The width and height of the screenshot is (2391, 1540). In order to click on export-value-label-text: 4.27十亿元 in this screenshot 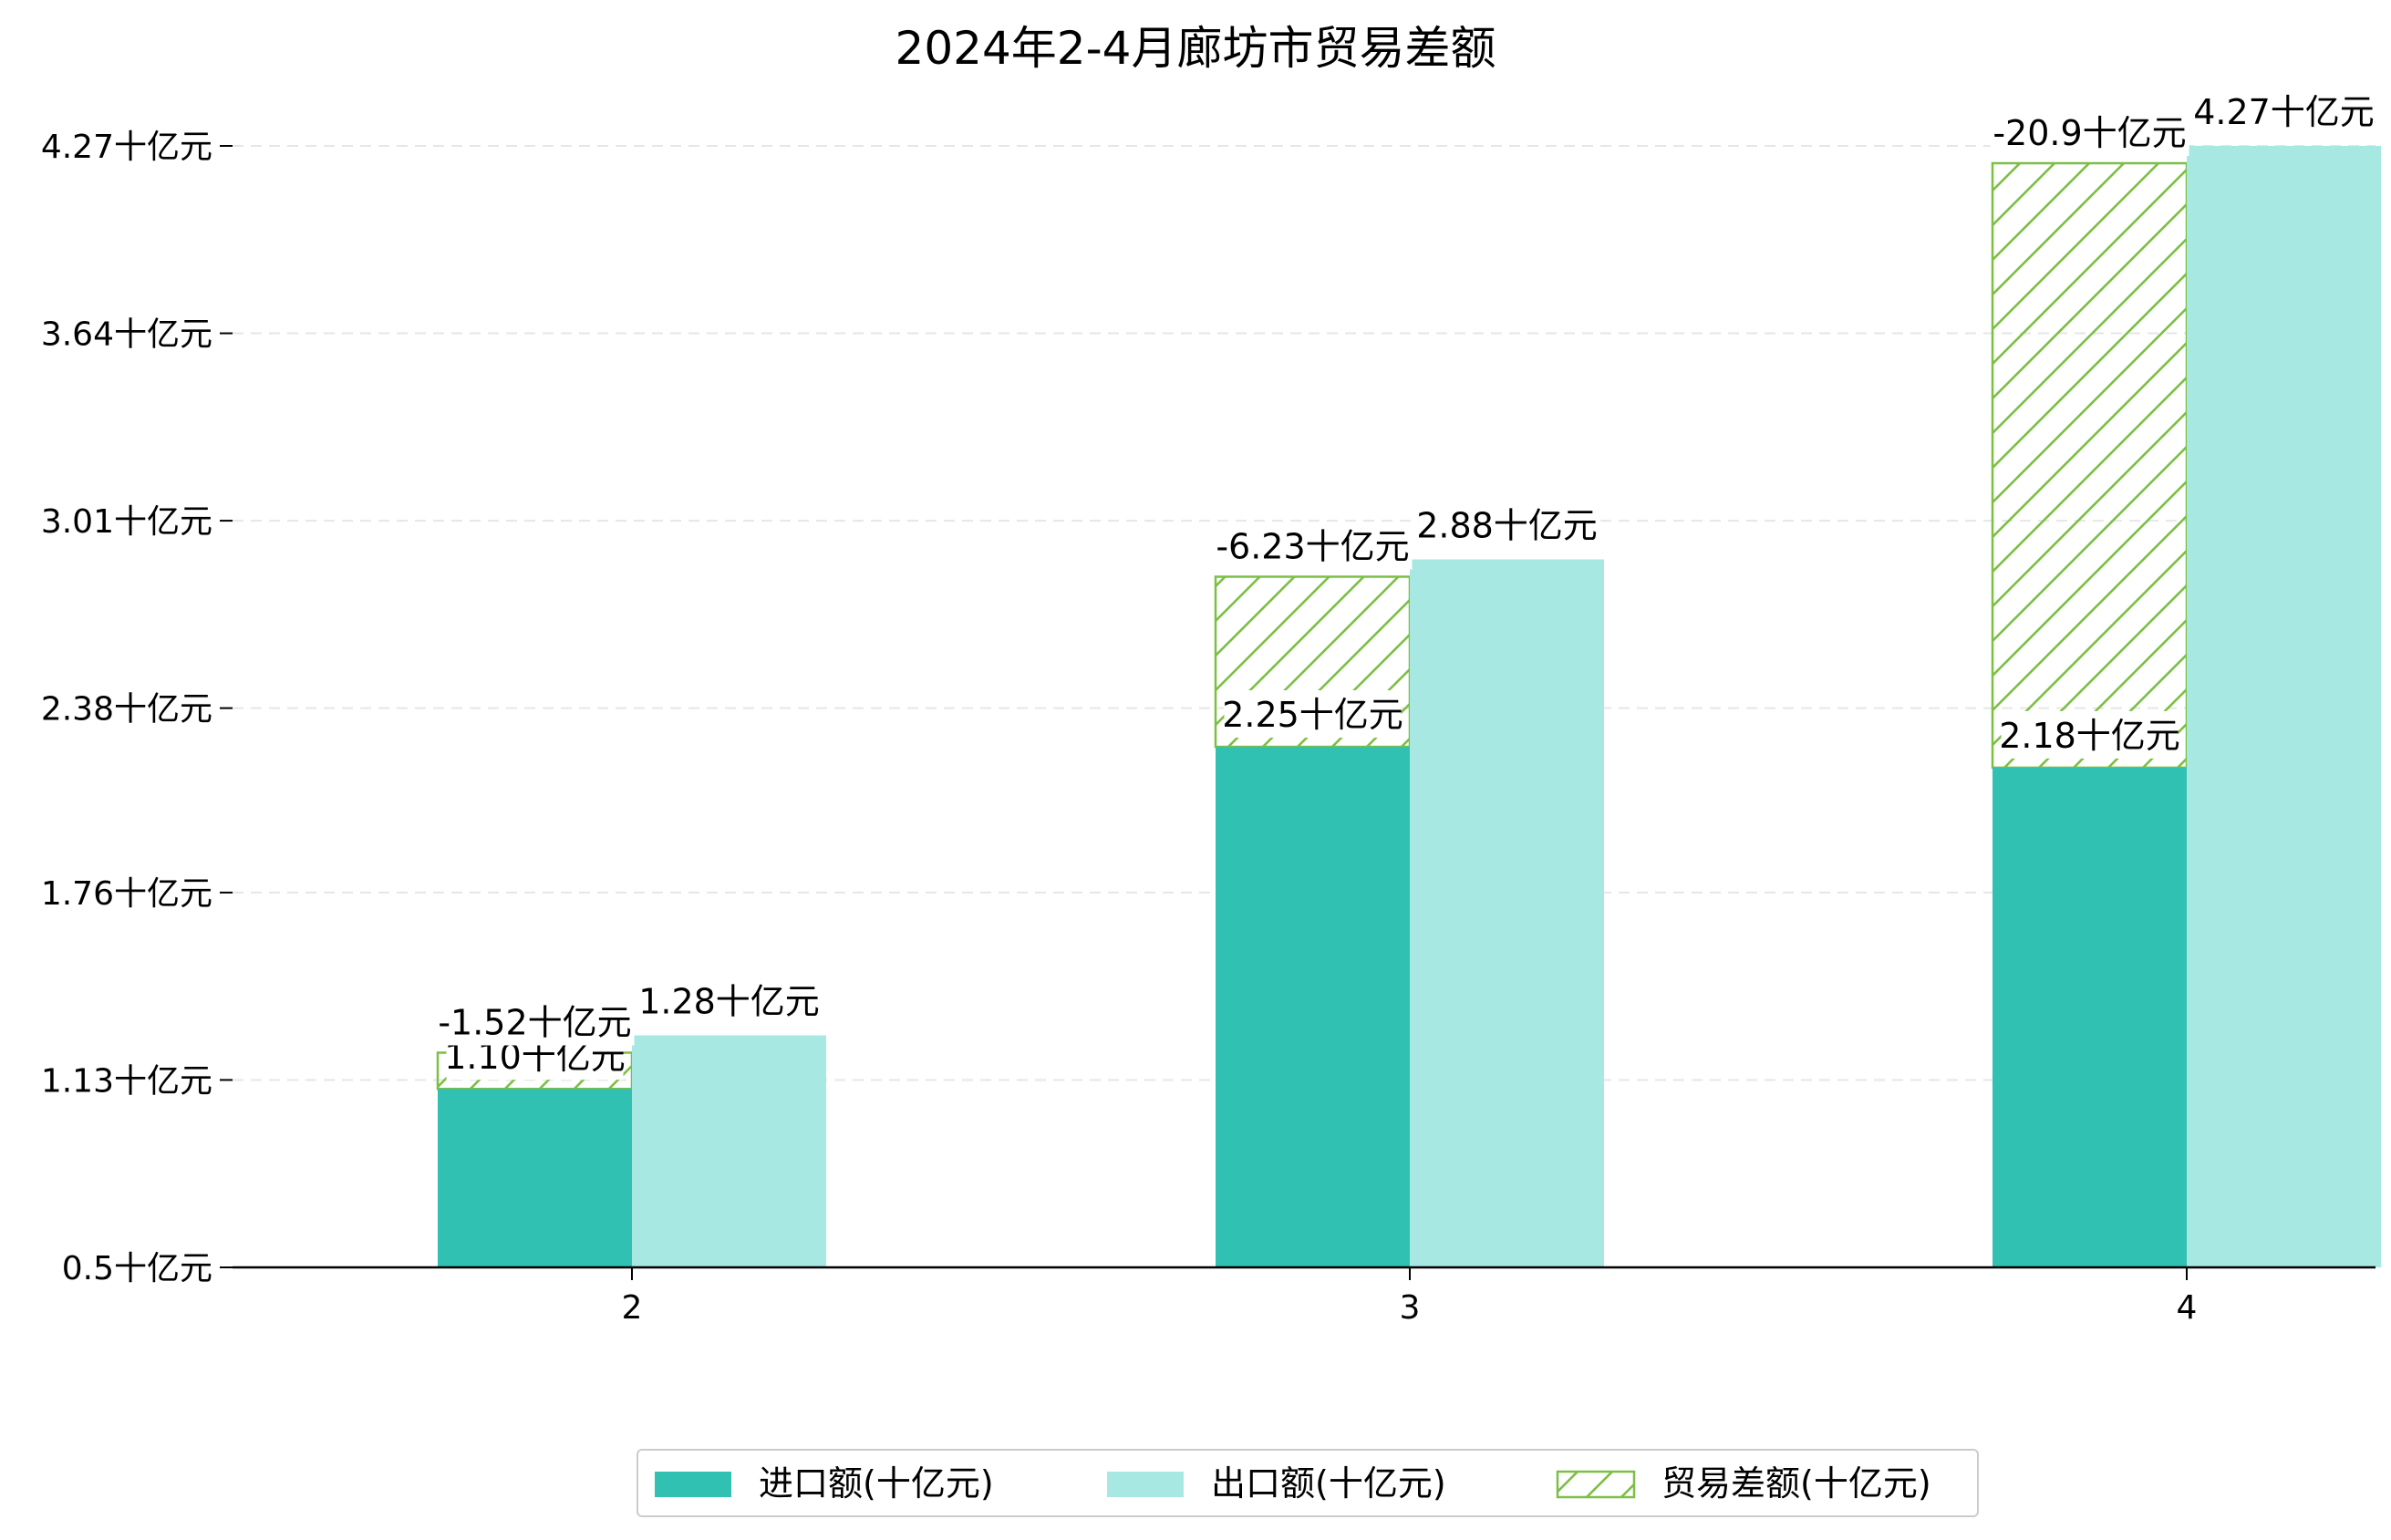, I will do `click(2284, 112)`.